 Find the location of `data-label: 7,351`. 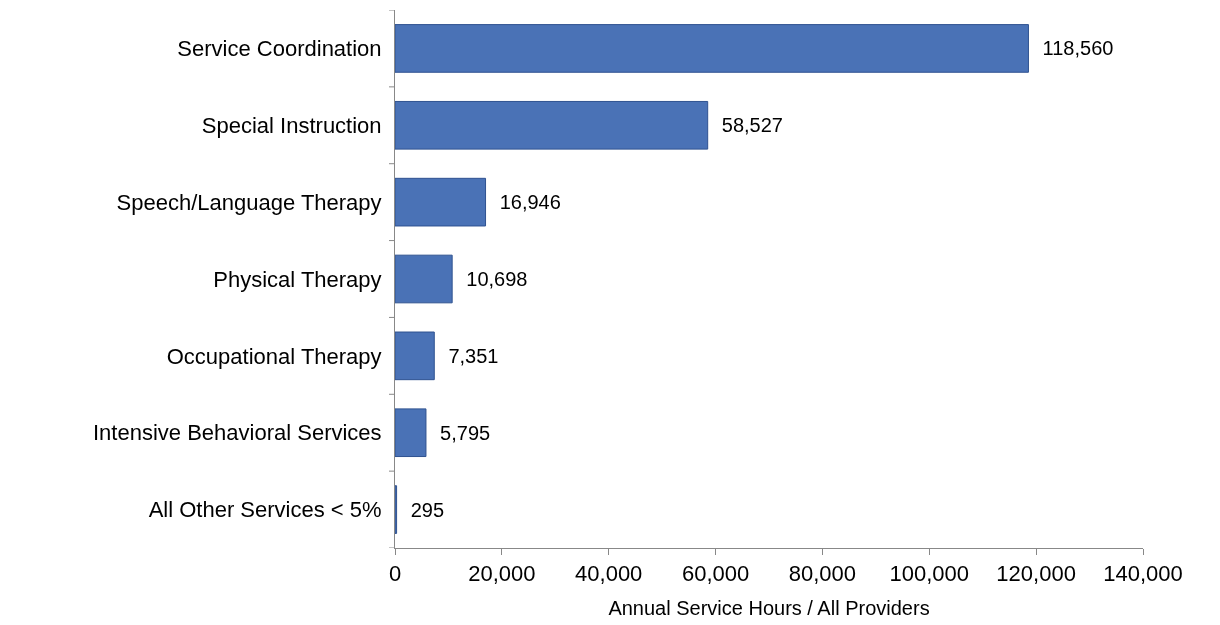

data-label: 7,351 is located at coordinates (468, 355).